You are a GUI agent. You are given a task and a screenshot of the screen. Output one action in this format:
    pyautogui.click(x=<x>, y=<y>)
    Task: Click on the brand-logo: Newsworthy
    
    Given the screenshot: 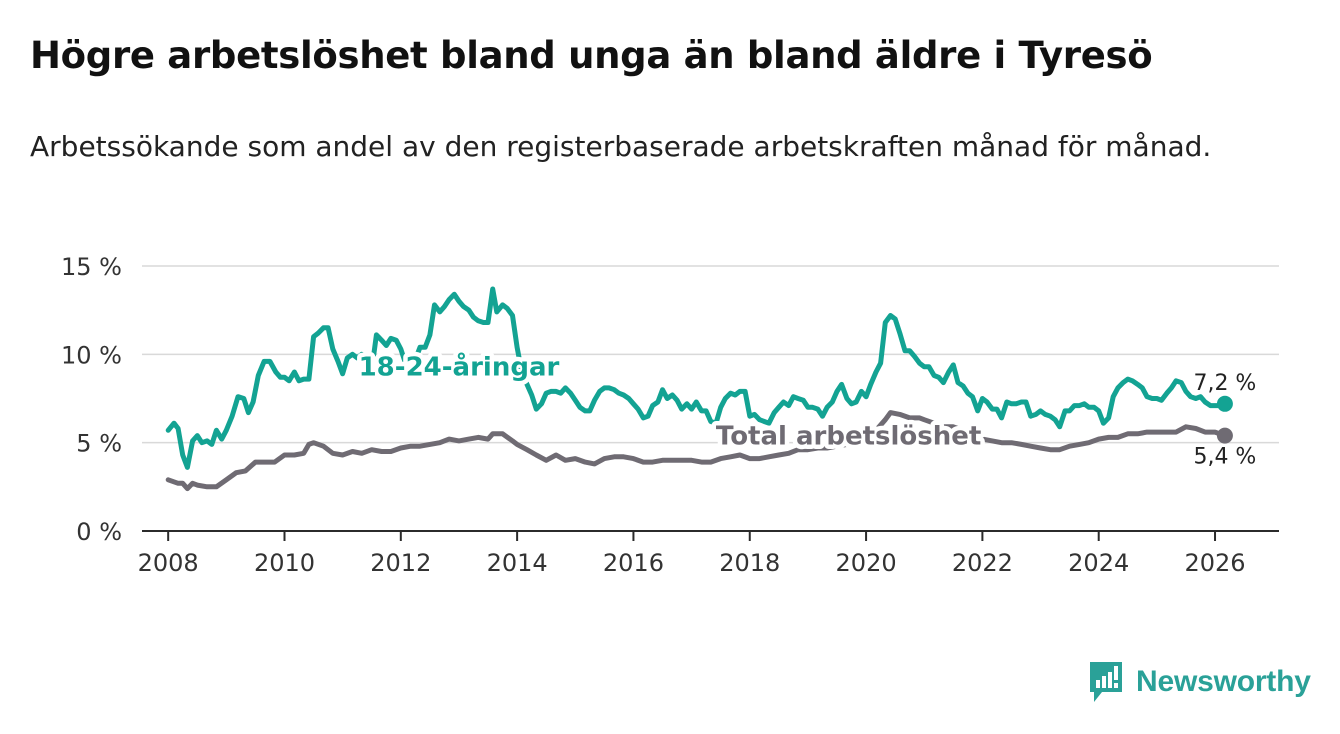 What is the action you would take?
    pyautogui.click(x=1199, y=682)
    